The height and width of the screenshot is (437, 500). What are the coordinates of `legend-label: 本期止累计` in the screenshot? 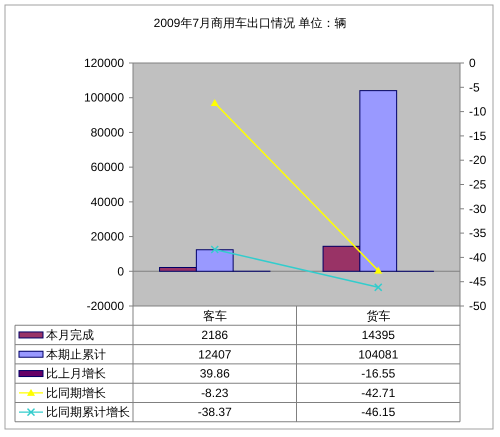 It's located at (76, 354).